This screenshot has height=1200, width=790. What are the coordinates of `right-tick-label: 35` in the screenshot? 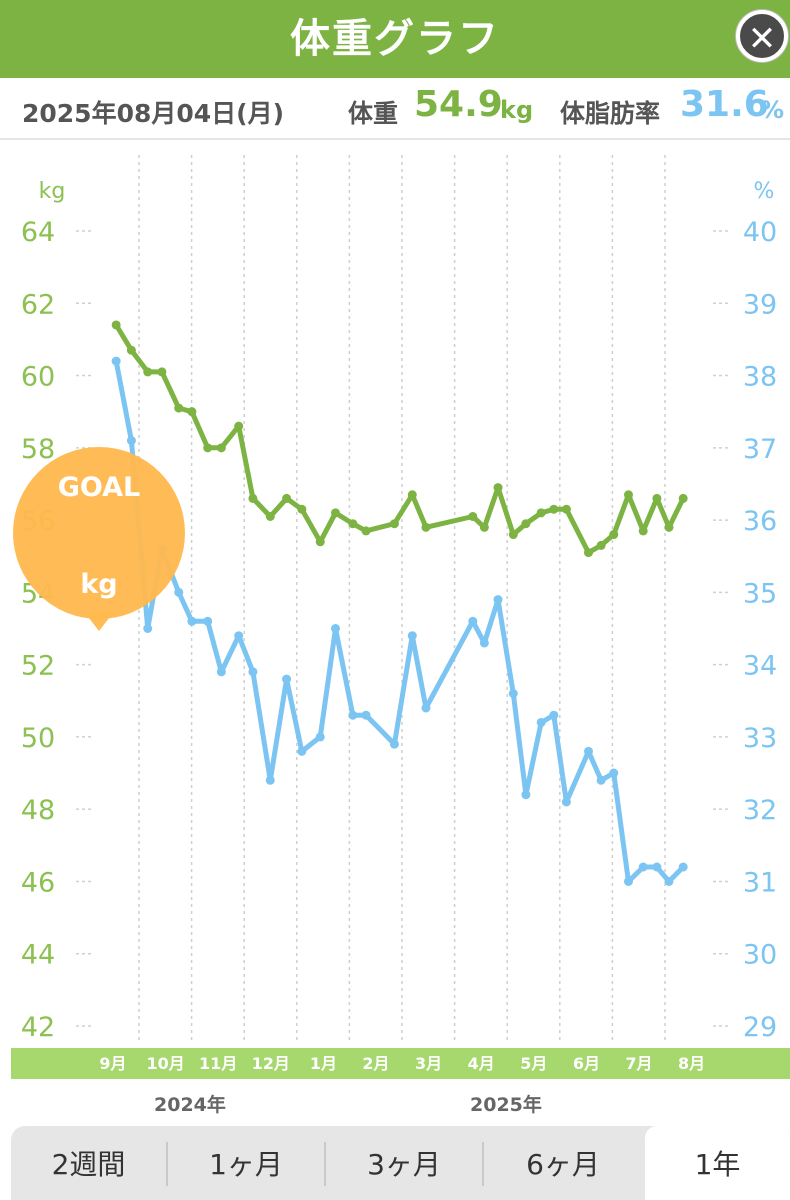 It's located at (760, 593).